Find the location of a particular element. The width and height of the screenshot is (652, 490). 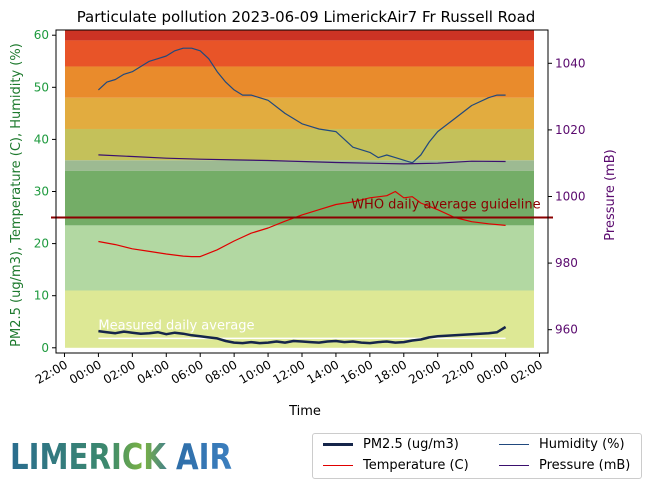

x-tick-label-7: 12:00 is located at coordinates (289, 371).